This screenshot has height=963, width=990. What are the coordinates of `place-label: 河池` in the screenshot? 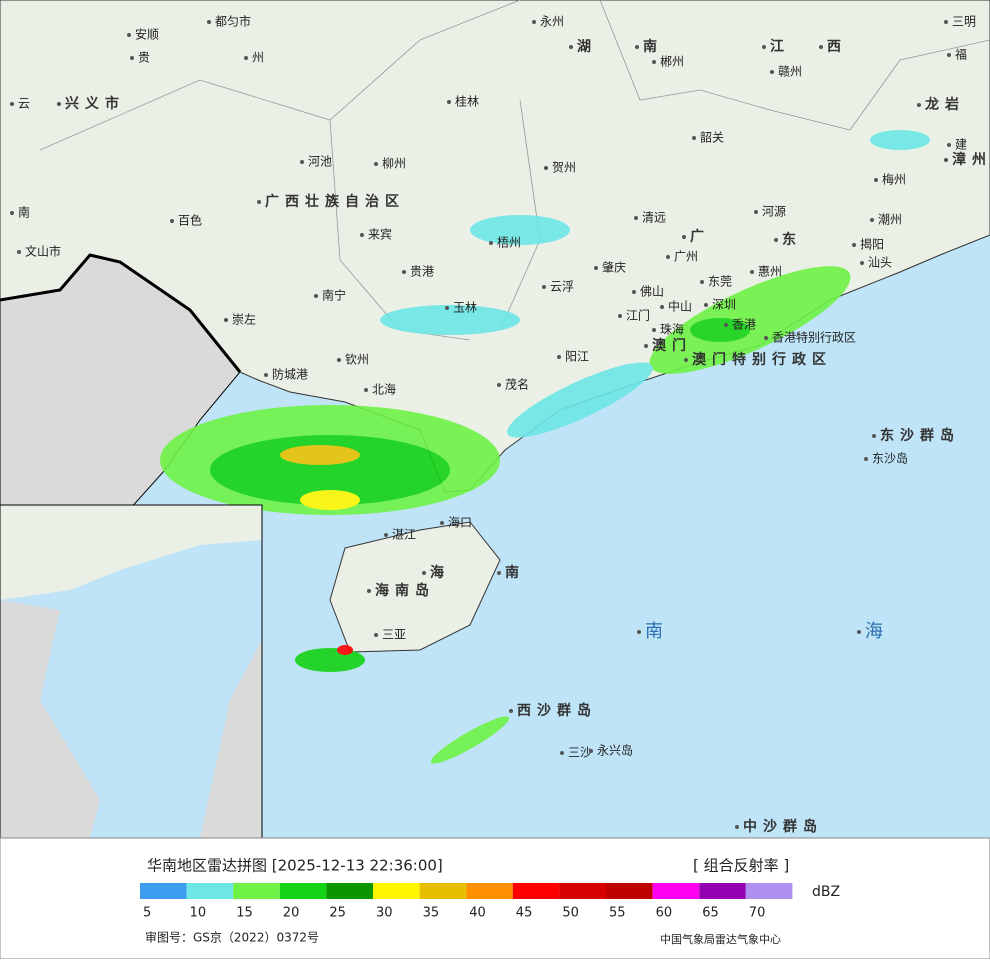 It's located at (320, 162).